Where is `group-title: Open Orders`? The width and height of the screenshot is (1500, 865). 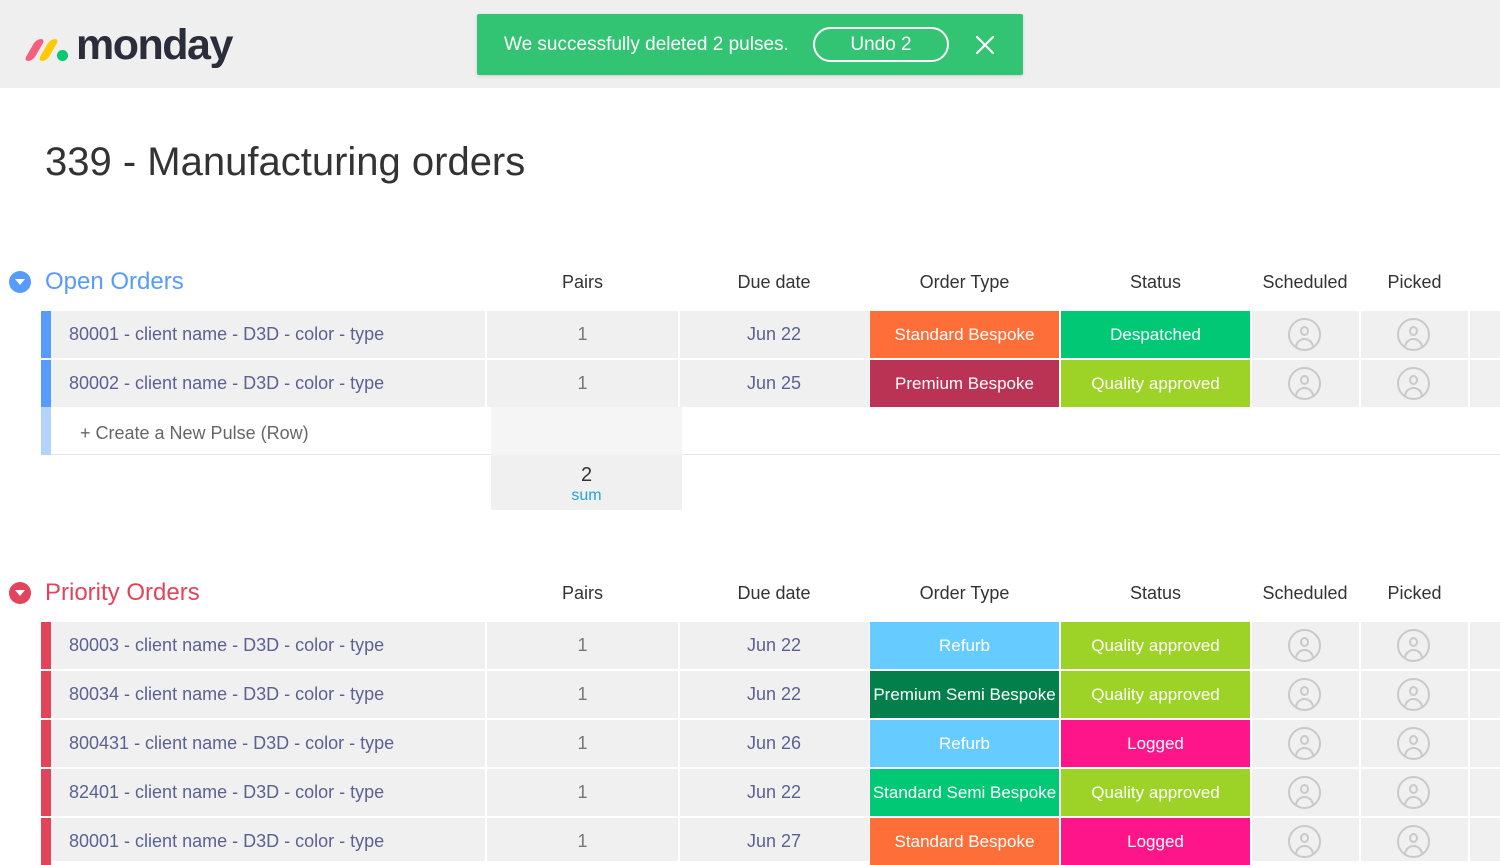
group-title: Open Orders is located at coordinates (114, 281).